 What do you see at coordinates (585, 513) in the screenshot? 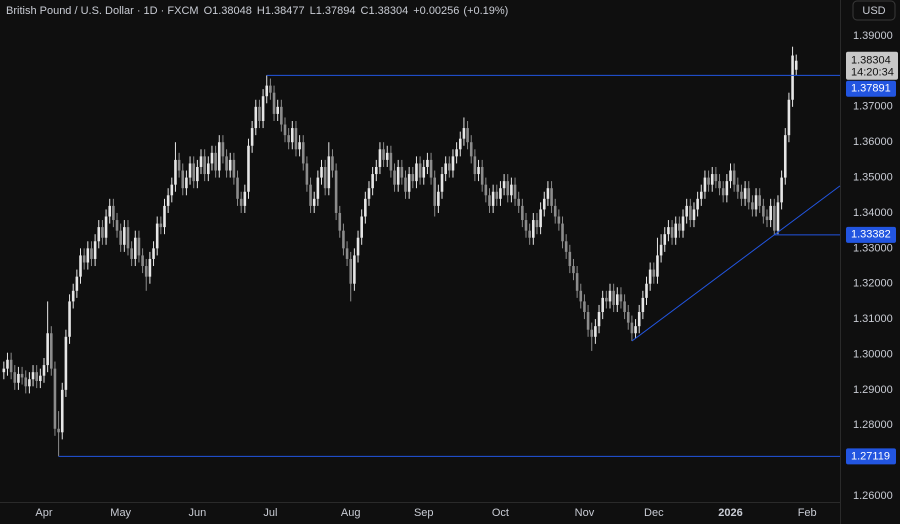
I see `x-tick-label: Nov` at bounding box center [585, 513].